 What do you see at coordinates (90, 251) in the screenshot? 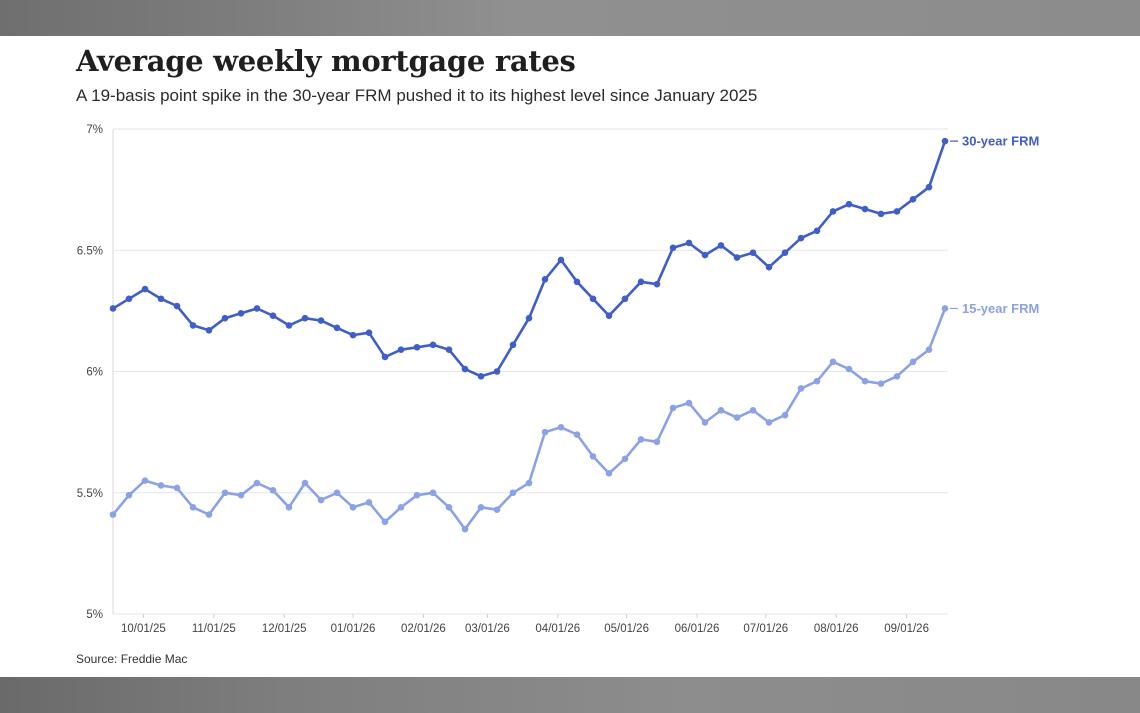
I see `y-tick-label: 6.5%` at bounding box center [90, 251].